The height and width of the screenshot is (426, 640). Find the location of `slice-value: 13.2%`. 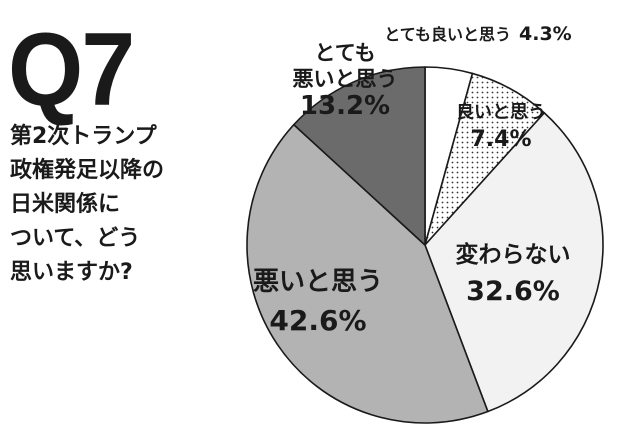

slice-value: 13.2% is located at coordinates (345, 106).